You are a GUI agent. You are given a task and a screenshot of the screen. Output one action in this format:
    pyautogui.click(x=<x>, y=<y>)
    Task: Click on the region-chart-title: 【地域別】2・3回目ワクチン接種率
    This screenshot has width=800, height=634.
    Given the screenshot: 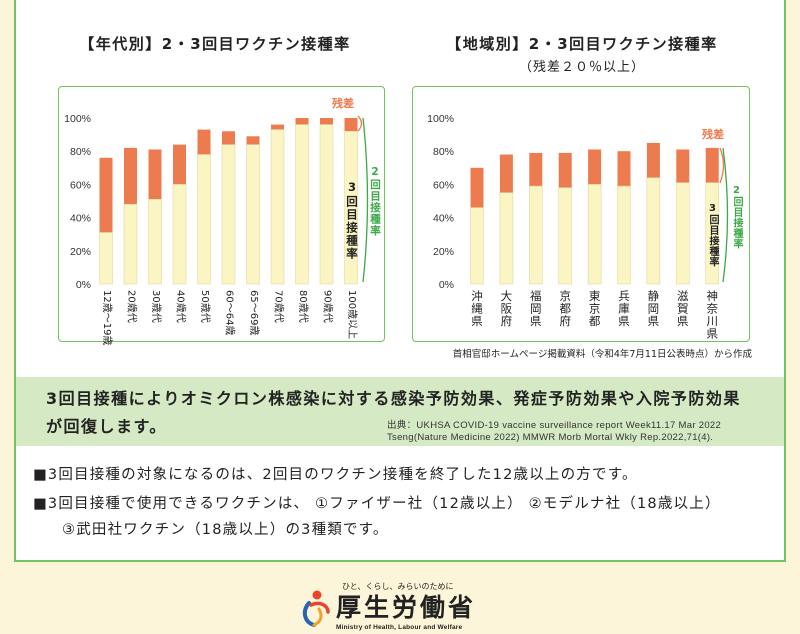 What is the action you would take?
    pyautogui.click(x=582, y=44)
    